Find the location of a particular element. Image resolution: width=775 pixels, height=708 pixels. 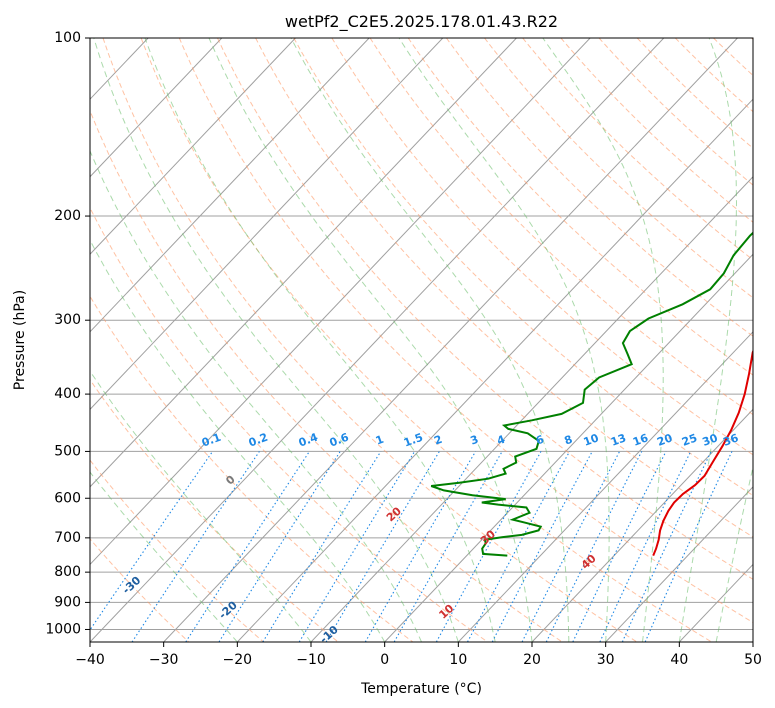

y-tick-label: 300 is located at coordinates (67, 320).